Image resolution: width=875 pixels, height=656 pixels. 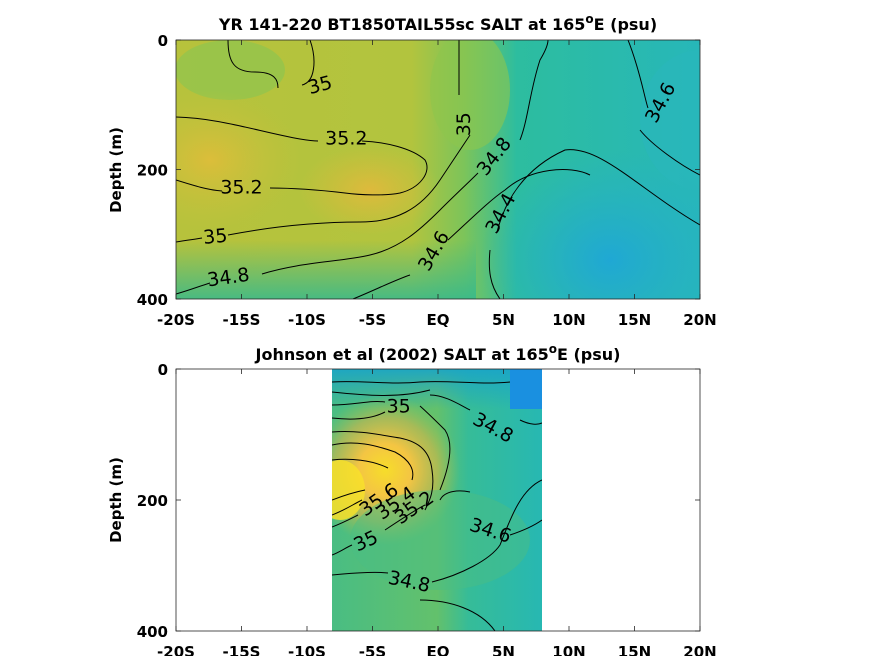 I want to click on contour-35.2-lower, so click(x=199, y=185).